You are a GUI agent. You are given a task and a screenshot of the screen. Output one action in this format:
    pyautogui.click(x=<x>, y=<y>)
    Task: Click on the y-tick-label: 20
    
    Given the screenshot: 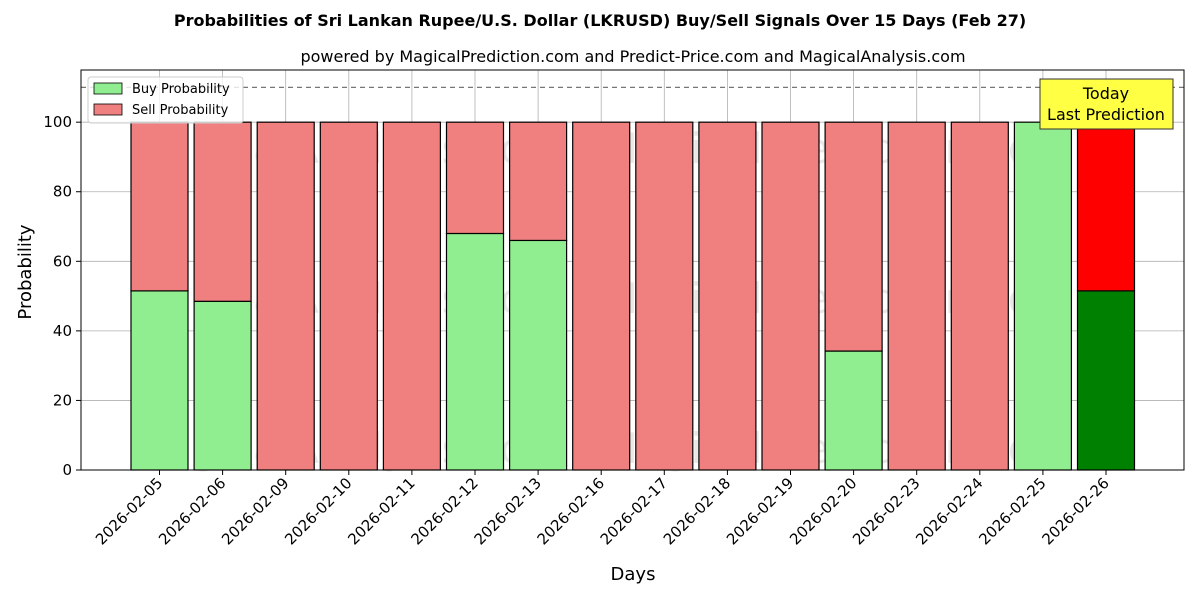 What is the action you would take?
    pyautogui.click(x=62, y=400)
    